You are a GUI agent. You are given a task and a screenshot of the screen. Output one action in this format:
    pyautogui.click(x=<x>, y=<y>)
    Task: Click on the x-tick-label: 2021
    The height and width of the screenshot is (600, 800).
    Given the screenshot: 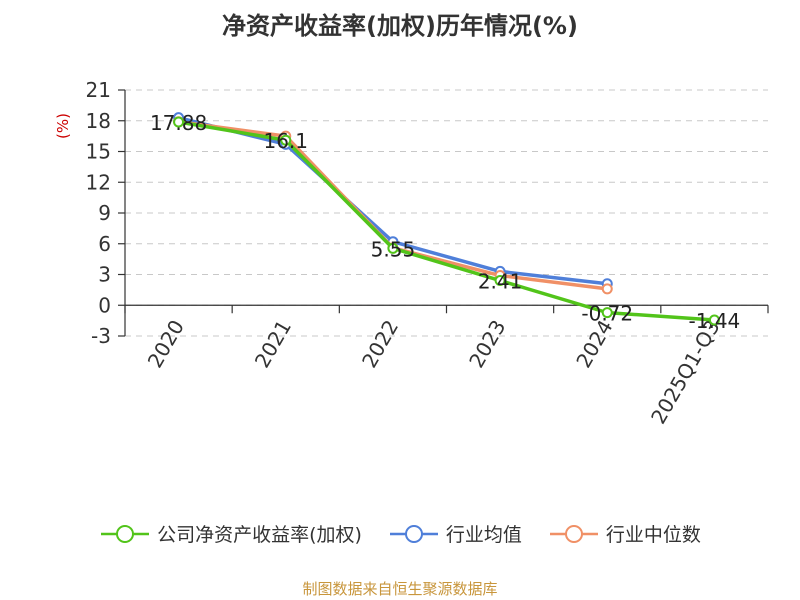 What is the action you would take?
    pyautogui.click(x=273, y=344)
    